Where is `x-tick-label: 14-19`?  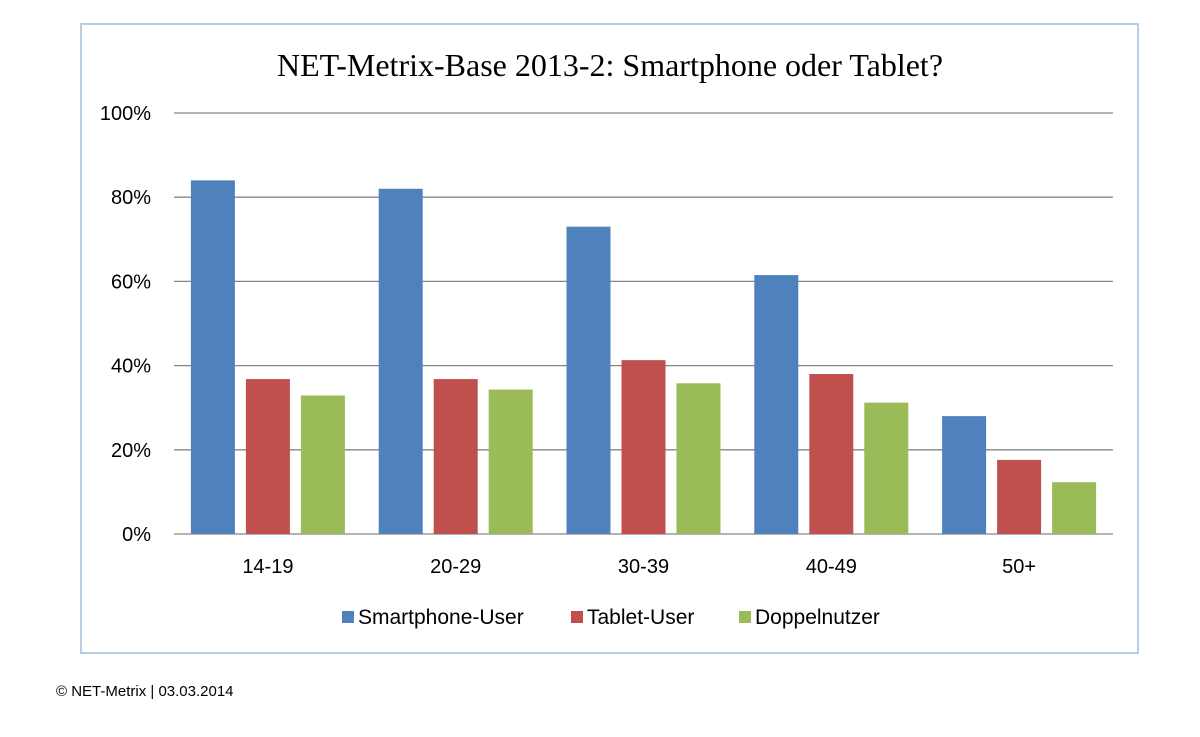 x-tick-label: 14-19 is located at coordinates (267, 567).